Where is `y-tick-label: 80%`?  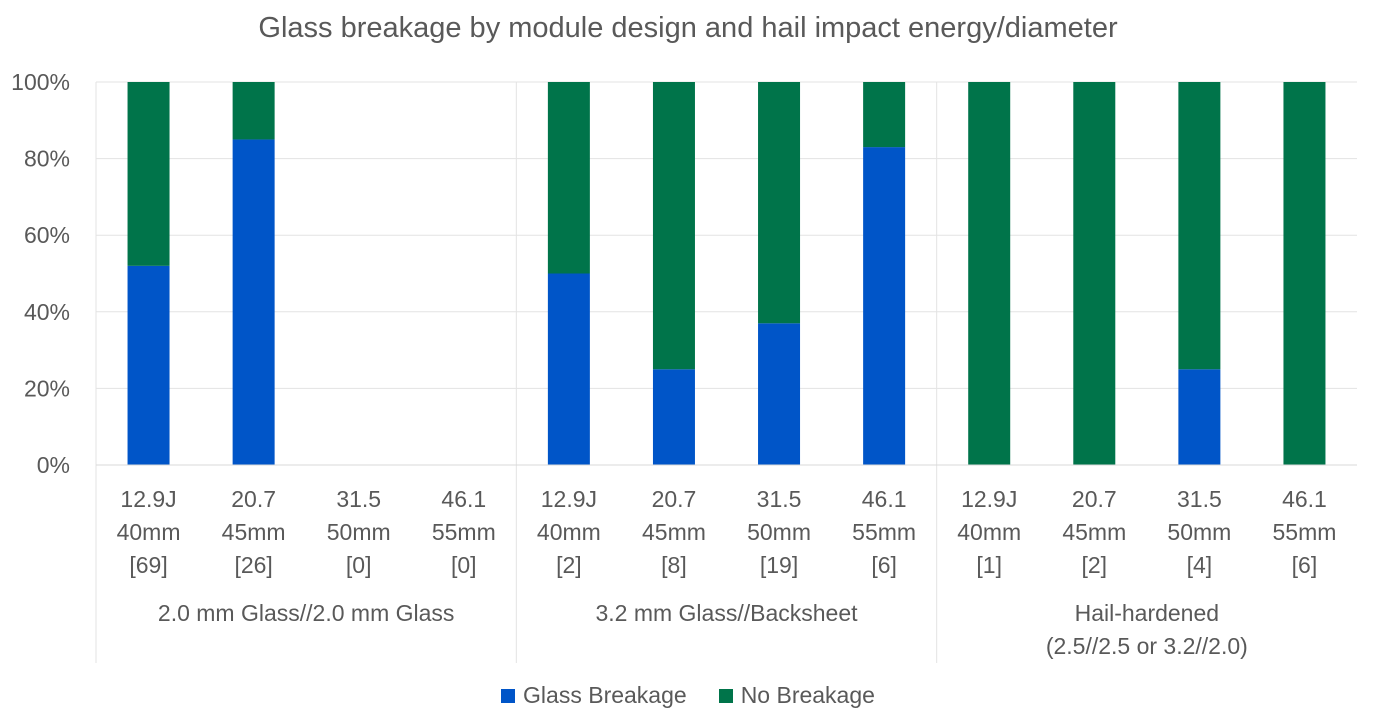 y-tick-label: 80% is located at coordinates (47, 159).